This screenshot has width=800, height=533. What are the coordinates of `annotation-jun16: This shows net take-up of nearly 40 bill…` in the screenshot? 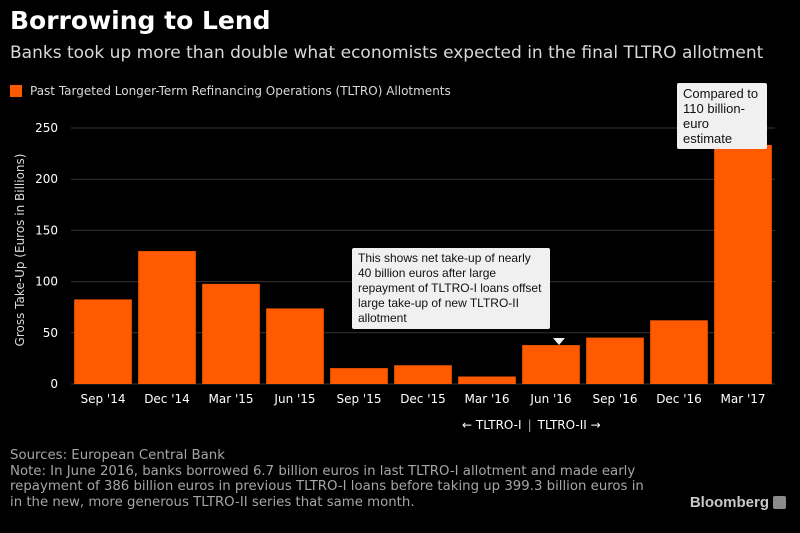 It's located at (451, 288).